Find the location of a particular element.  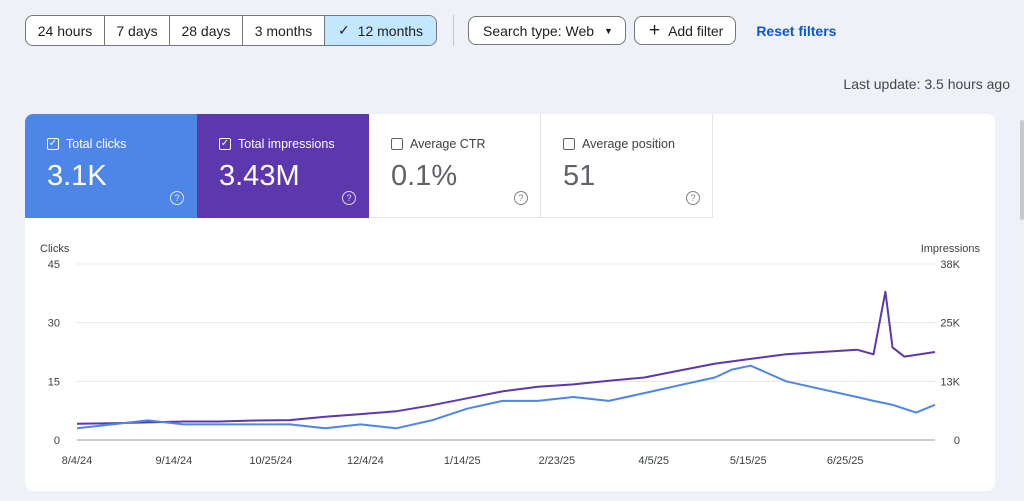

range-24-hours: 24 hours is located at coordinates (65, 30).